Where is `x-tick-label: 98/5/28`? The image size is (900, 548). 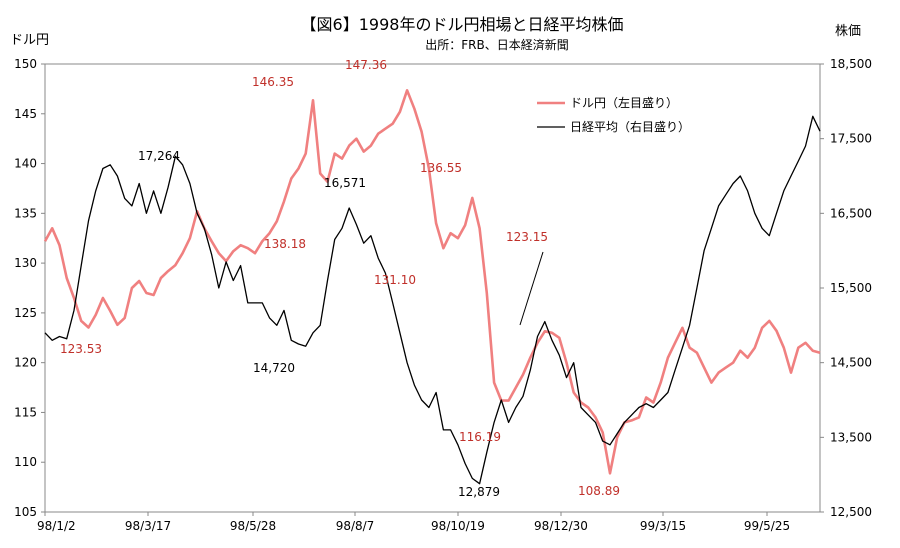 x-tick-label: 98/5/28 is located at coordinates (253, 526).